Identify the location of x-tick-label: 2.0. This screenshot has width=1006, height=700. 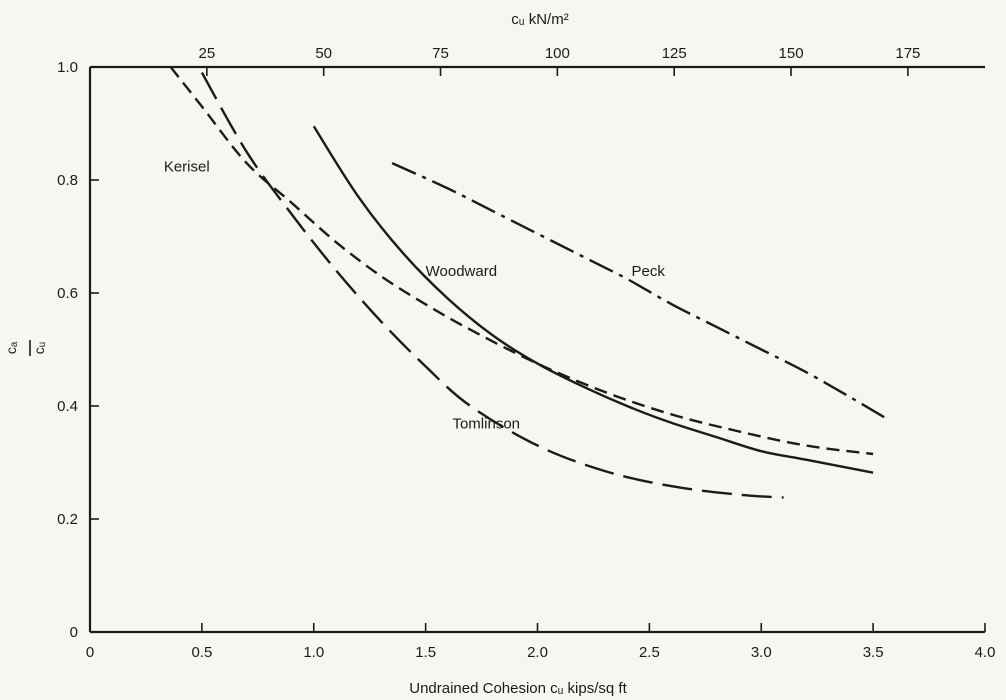
(537, 652).